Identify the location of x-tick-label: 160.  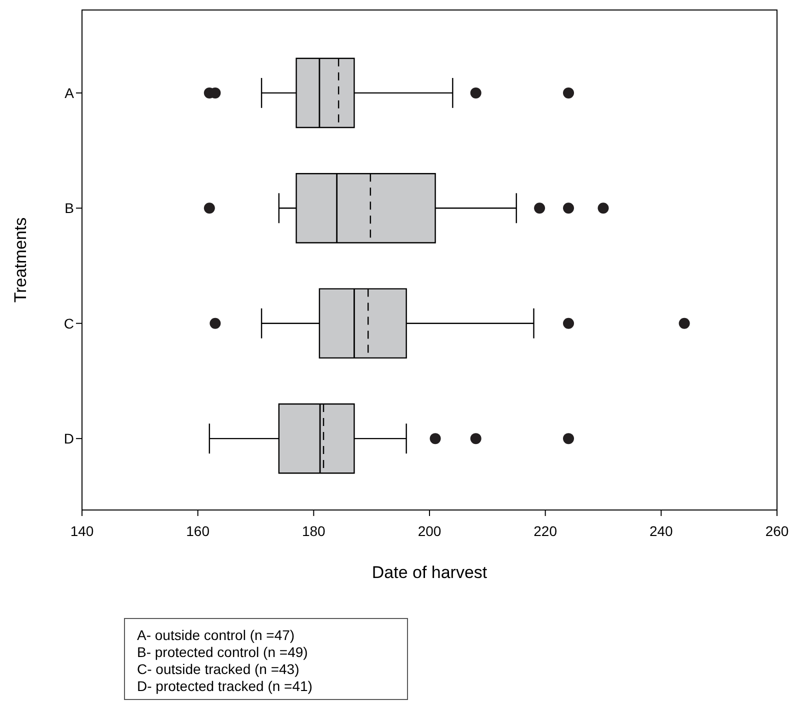
(198, 530).